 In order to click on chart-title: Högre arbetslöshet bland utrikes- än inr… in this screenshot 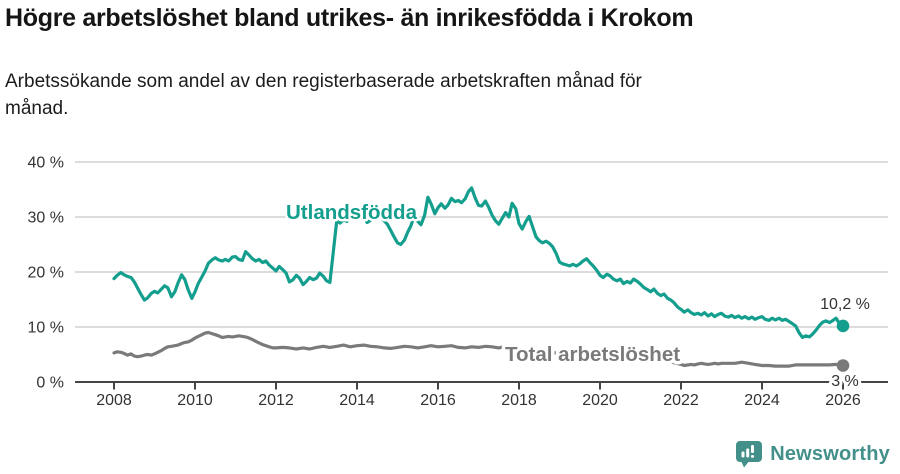, I will do `click(349, 18)`.